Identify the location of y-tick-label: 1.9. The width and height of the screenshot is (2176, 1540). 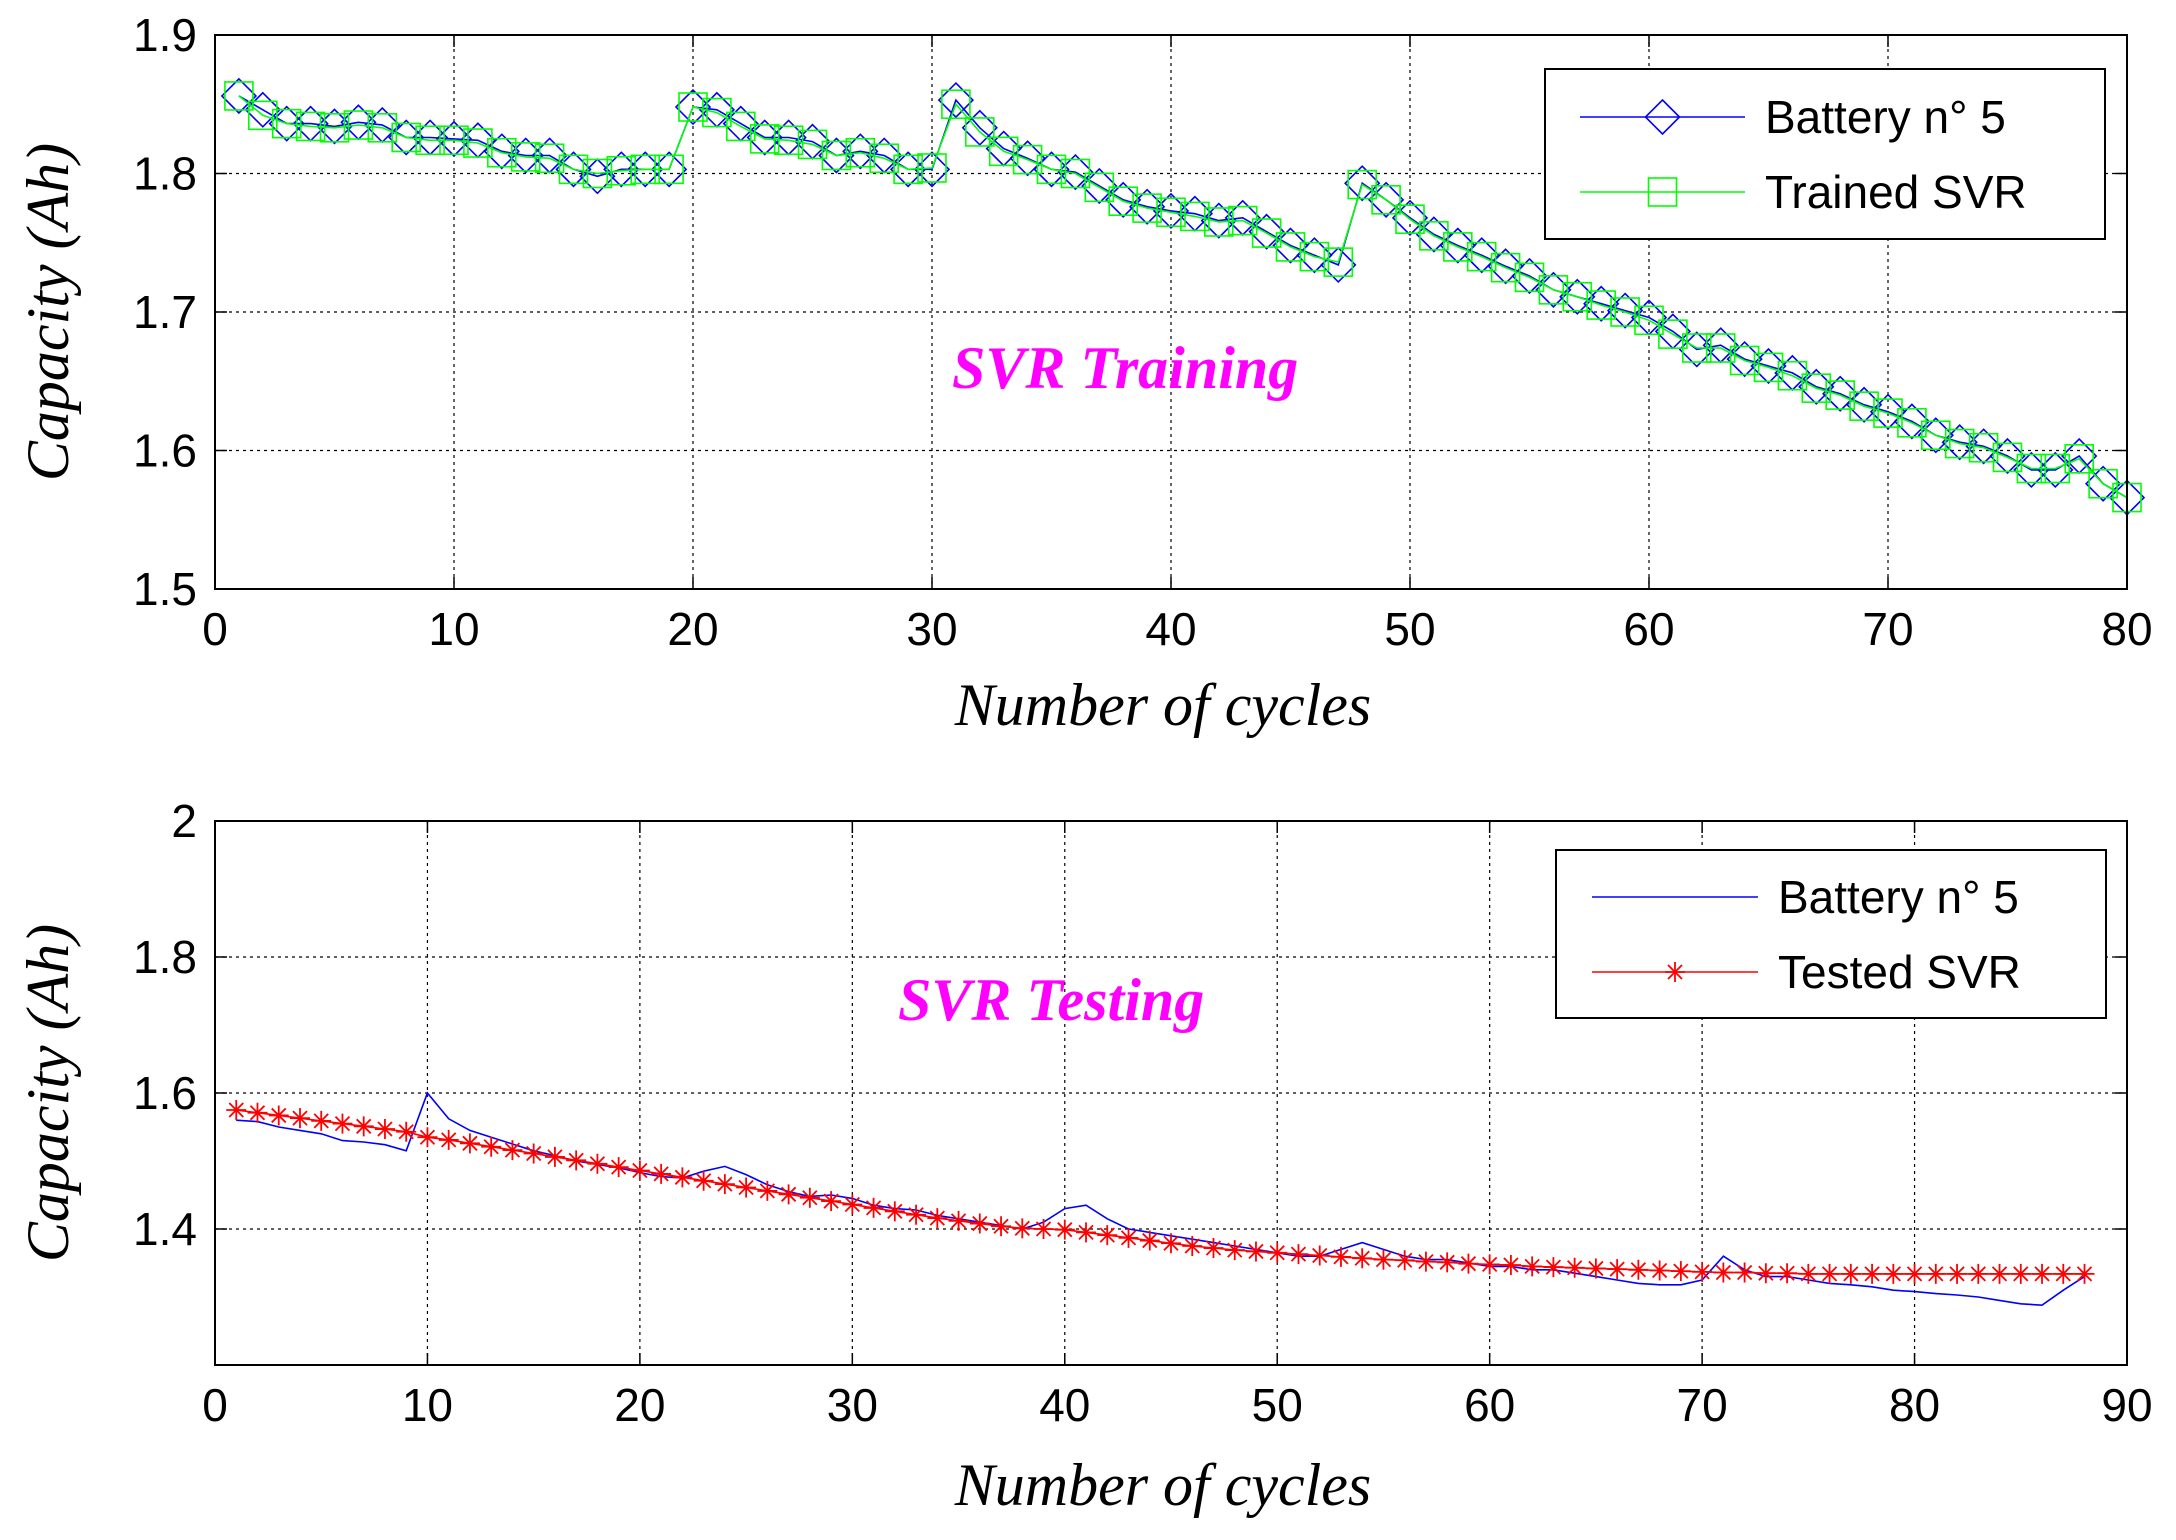
(165, 35).